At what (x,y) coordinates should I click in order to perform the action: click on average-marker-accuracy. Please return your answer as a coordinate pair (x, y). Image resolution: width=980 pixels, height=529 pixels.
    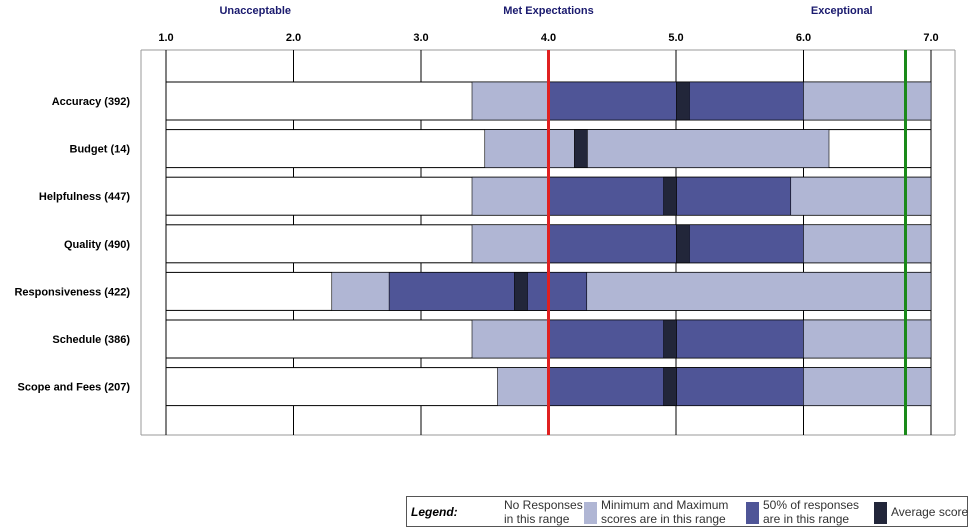
    Looking at the image, I should click on (683, 101).